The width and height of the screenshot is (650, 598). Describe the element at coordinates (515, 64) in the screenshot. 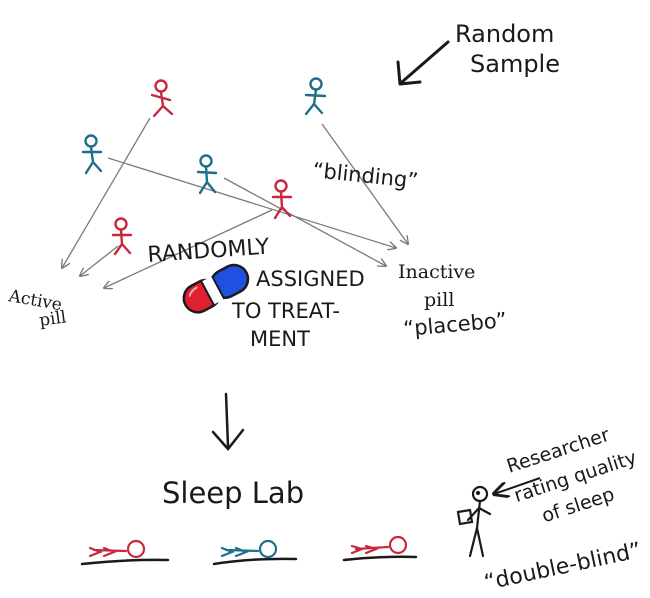

I see `svg-text: Sample` at that location.